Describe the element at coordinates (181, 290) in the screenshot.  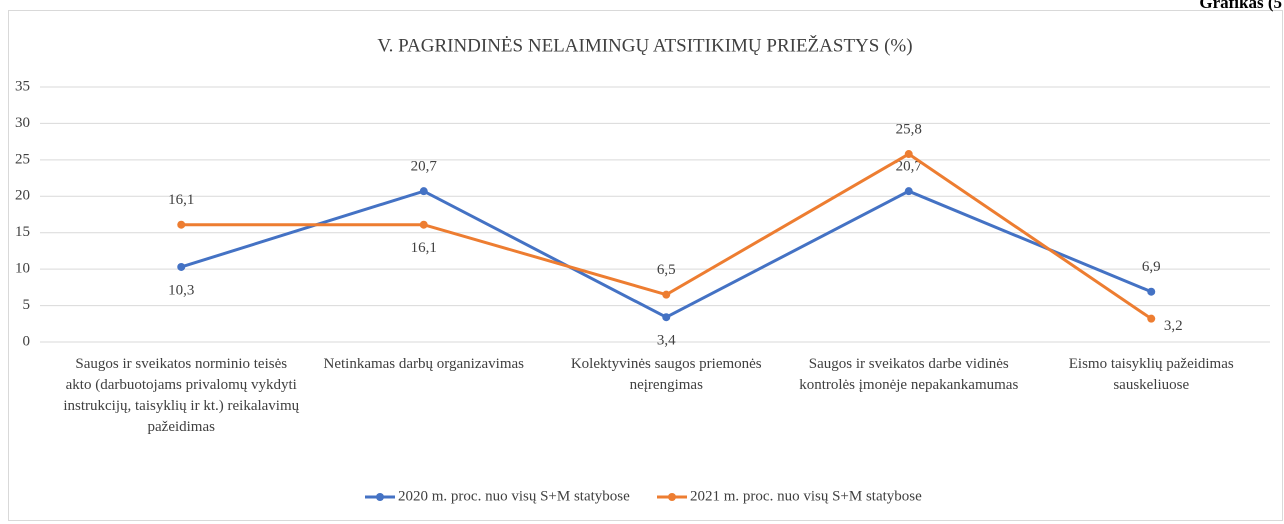
I see `data-label: 10,3` at that location.